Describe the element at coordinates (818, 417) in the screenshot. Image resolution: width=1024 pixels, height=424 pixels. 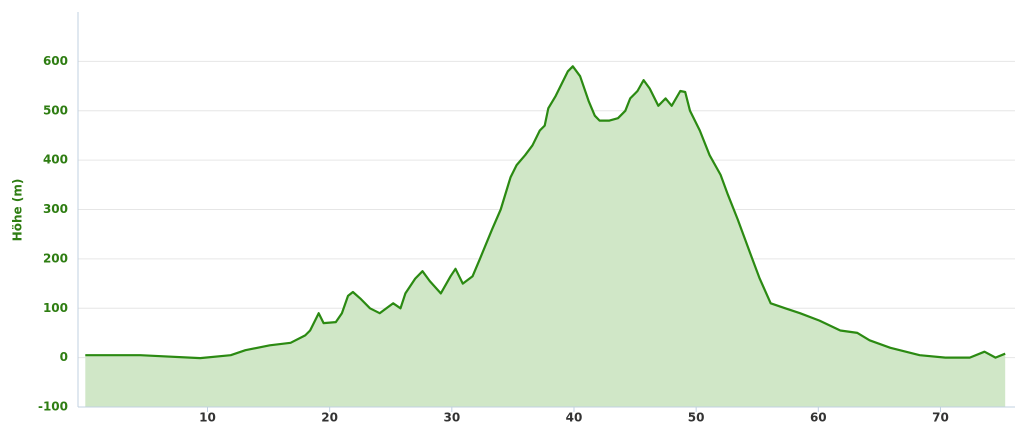
I see `x-tick-label: 60` at that location.